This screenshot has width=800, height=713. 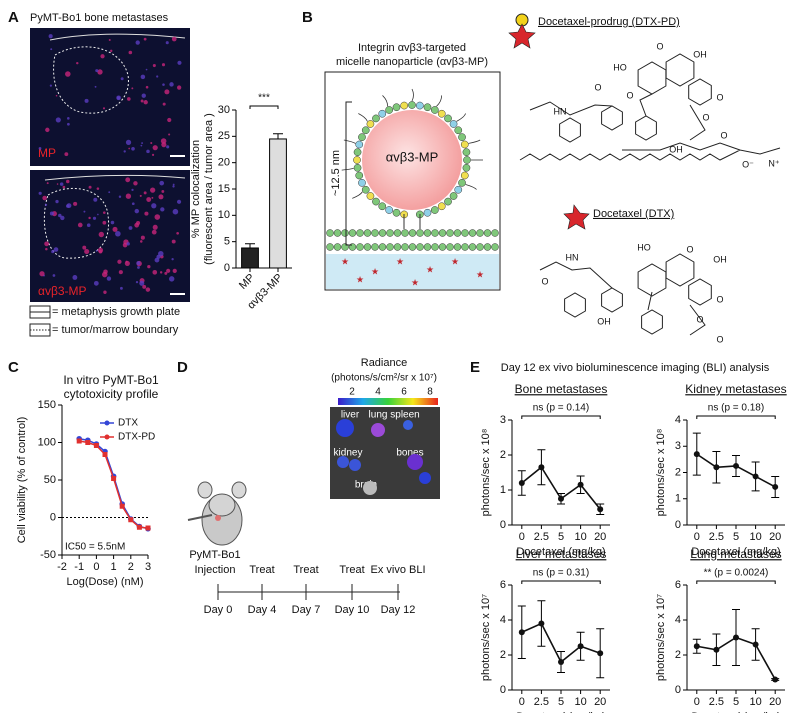 What do you see at coordinates (561, 582) in the screenshot?
I see `significance-bracket` at bounding box center [561, 582].